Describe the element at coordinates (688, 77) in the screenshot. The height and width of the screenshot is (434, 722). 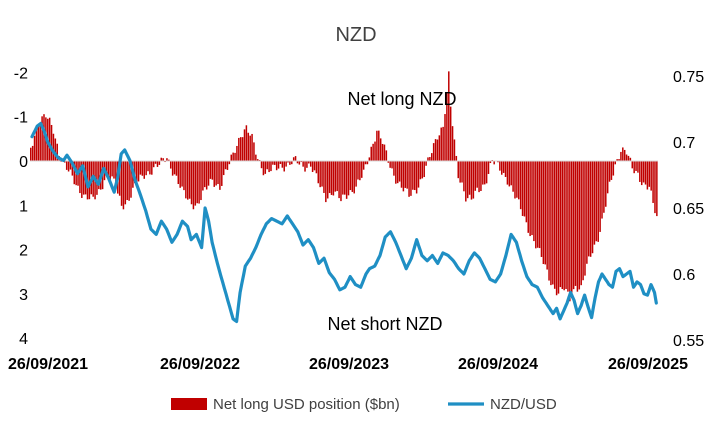
I see `right-tick-label: 0.75` at that location.